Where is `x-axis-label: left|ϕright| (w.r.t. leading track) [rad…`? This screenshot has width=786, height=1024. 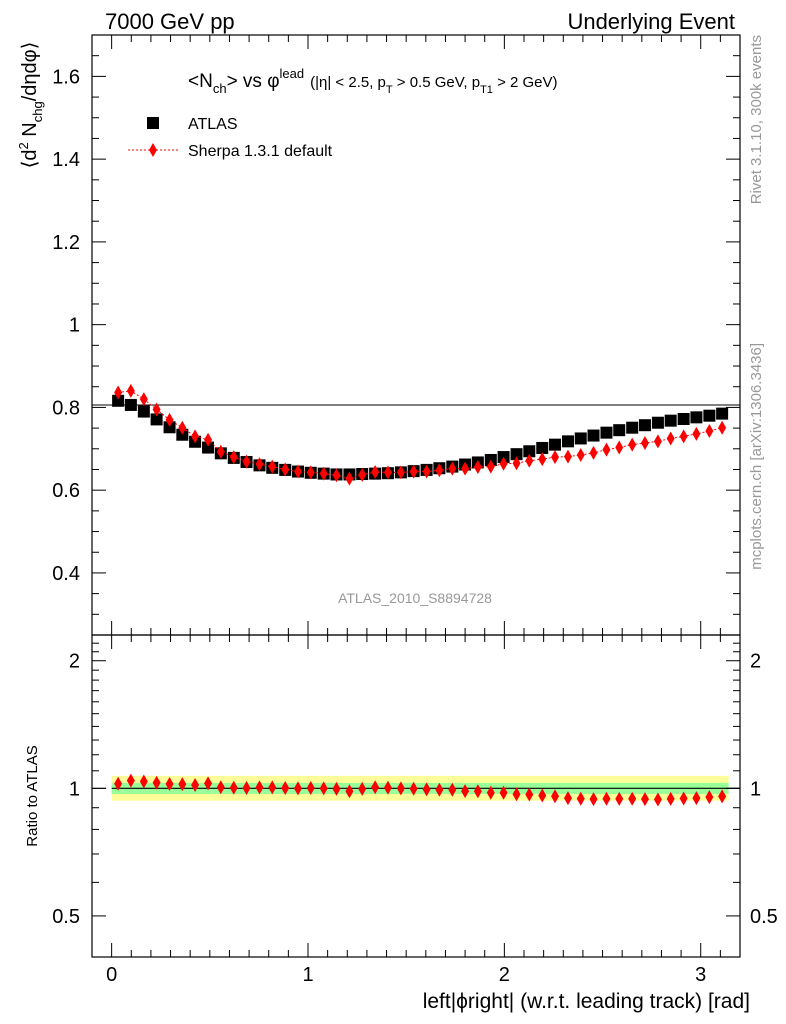 x-axis-label: left|ϕright| (w.r.t. leading track) [rad… is located at coordinates (586, 1001).